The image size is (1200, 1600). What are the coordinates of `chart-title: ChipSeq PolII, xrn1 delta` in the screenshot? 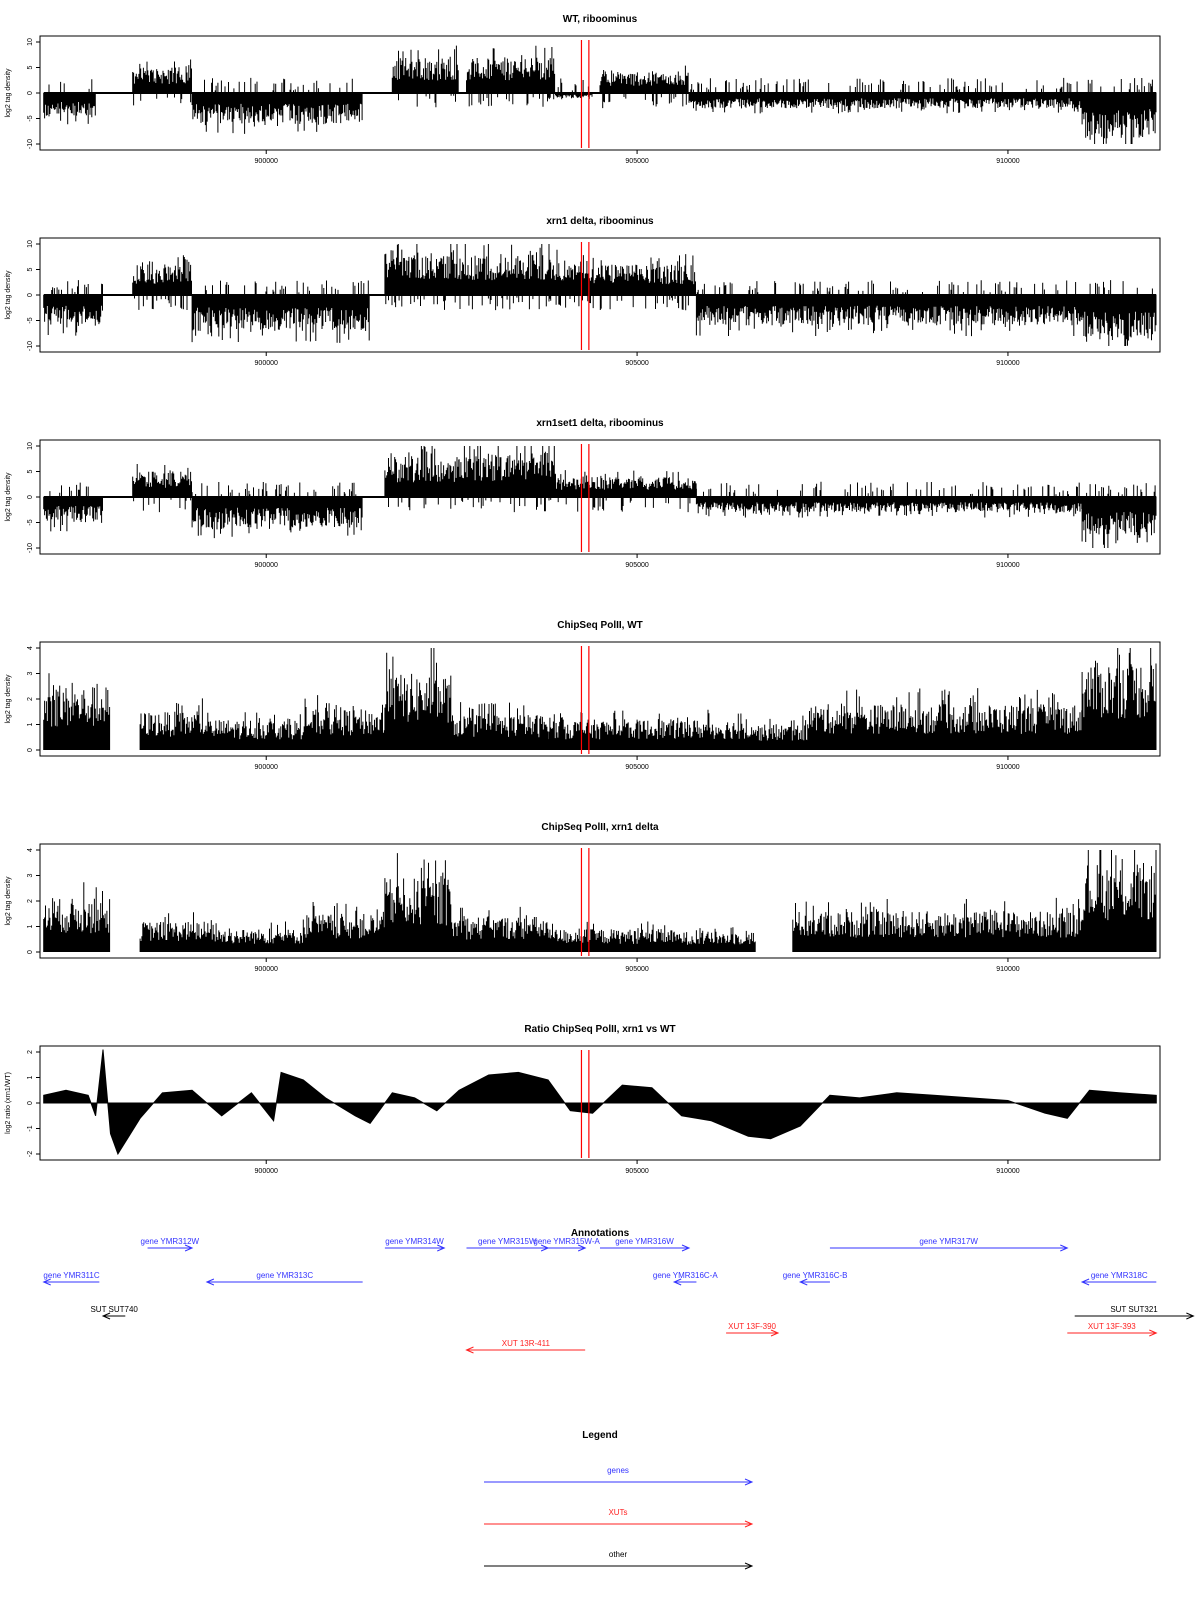 It's located at (600, 827).